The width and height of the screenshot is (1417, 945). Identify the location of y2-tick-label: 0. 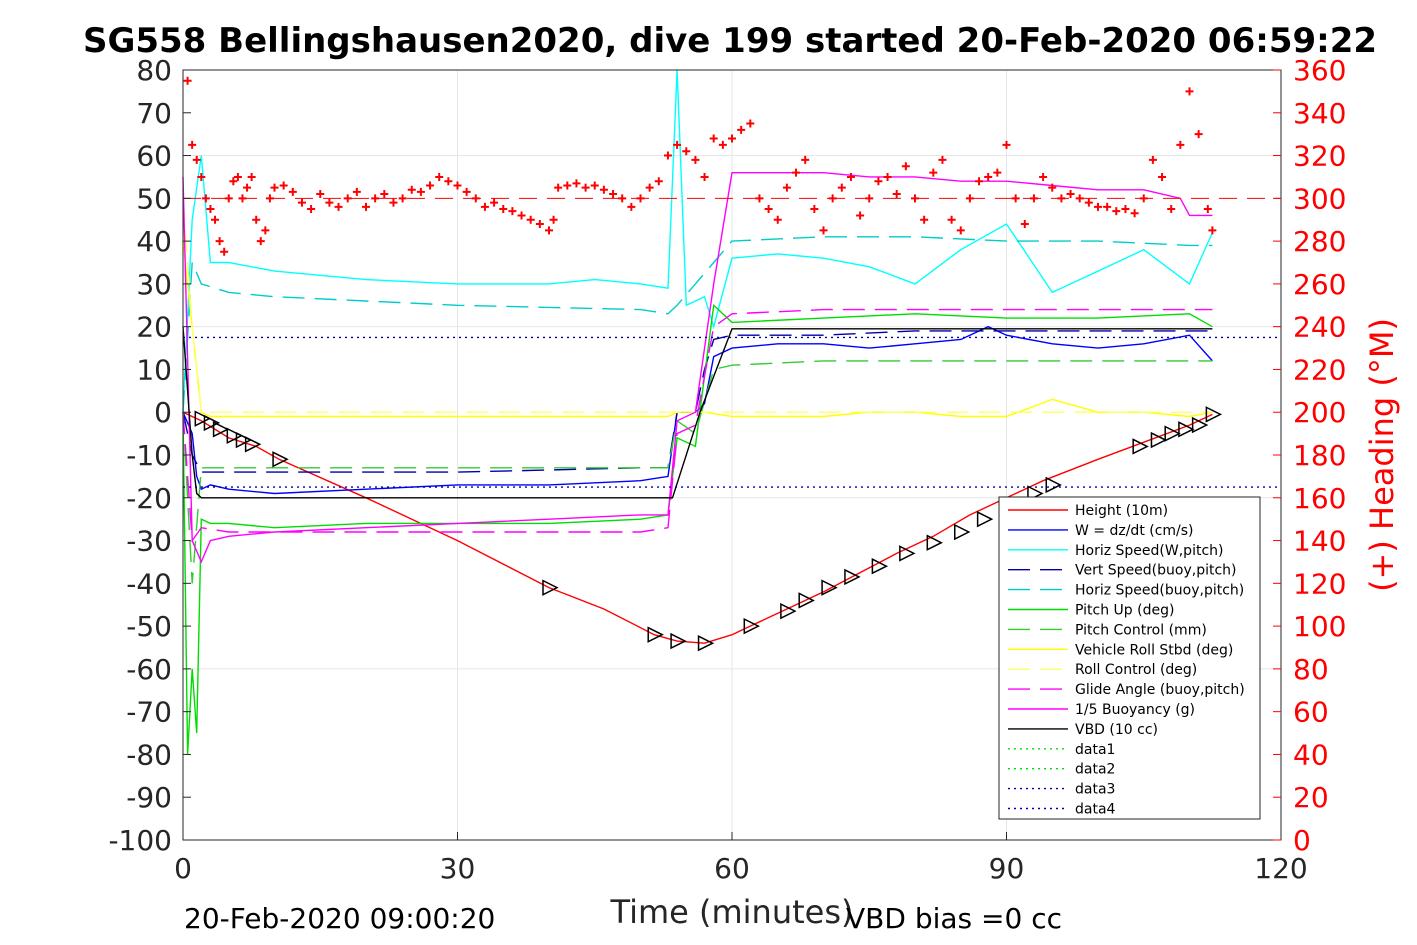
(1302, 840).